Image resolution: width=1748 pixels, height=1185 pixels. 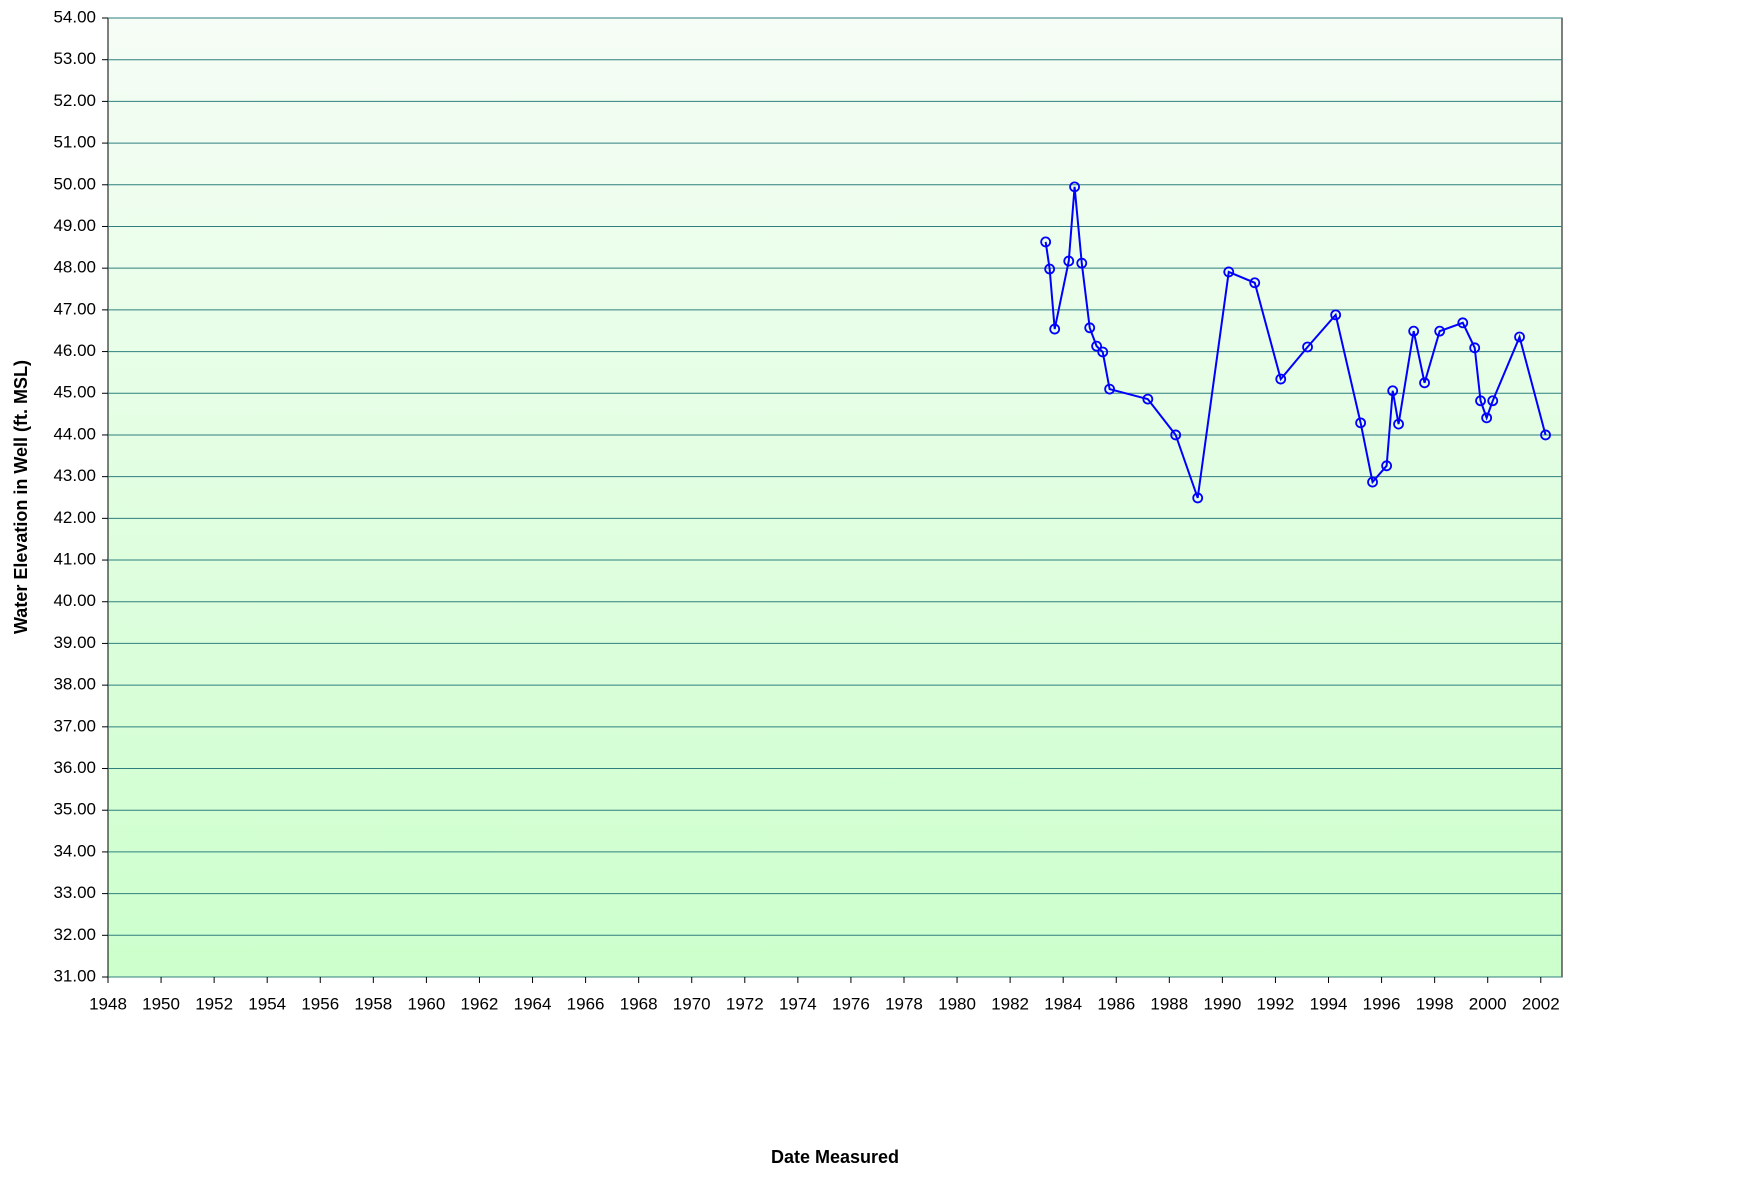 What do you see at coordinates (74, 725) in the screenshot?
I see `y-tick-label: 37.00` at bounding box center [74, 725].